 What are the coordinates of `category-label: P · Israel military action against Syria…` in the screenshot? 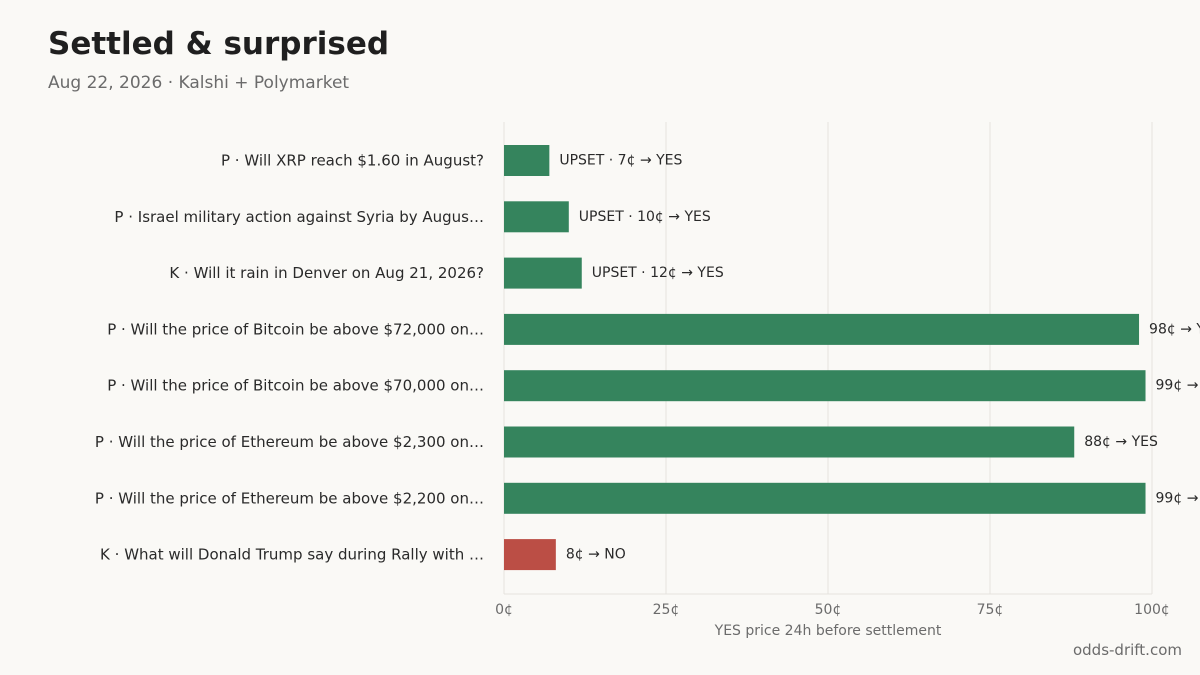 It's located at (299, 217).